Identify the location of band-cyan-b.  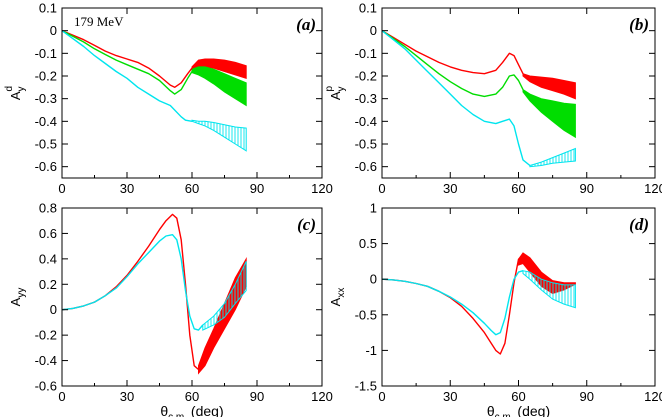
(552, 157).